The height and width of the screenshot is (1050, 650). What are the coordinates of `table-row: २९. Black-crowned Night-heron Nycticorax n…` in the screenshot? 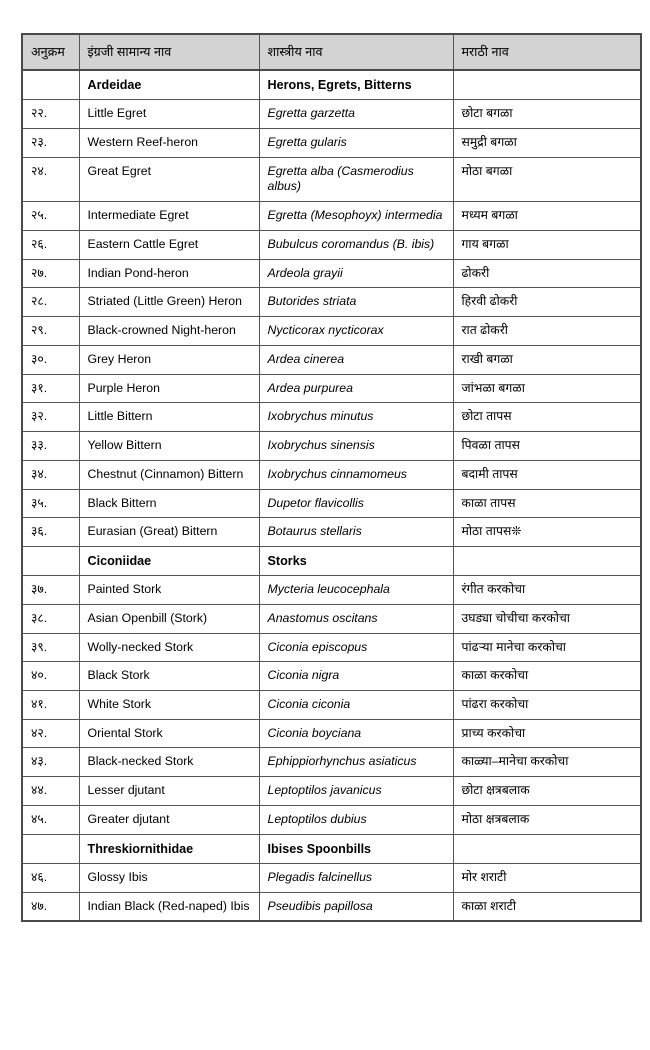 It's located at (331, 331).